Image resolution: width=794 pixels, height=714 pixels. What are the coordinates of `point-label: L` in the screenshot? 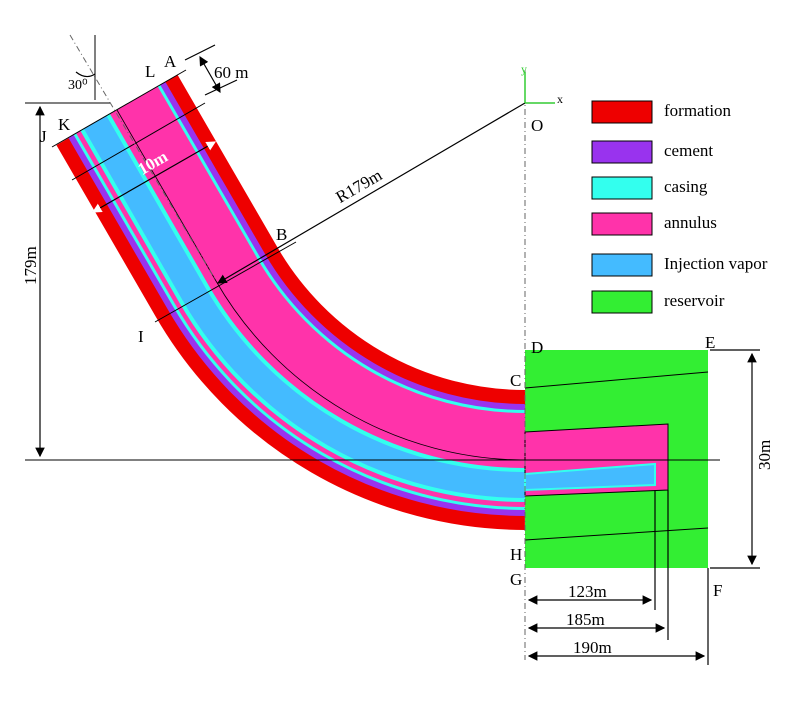 It's located at (150, 71).